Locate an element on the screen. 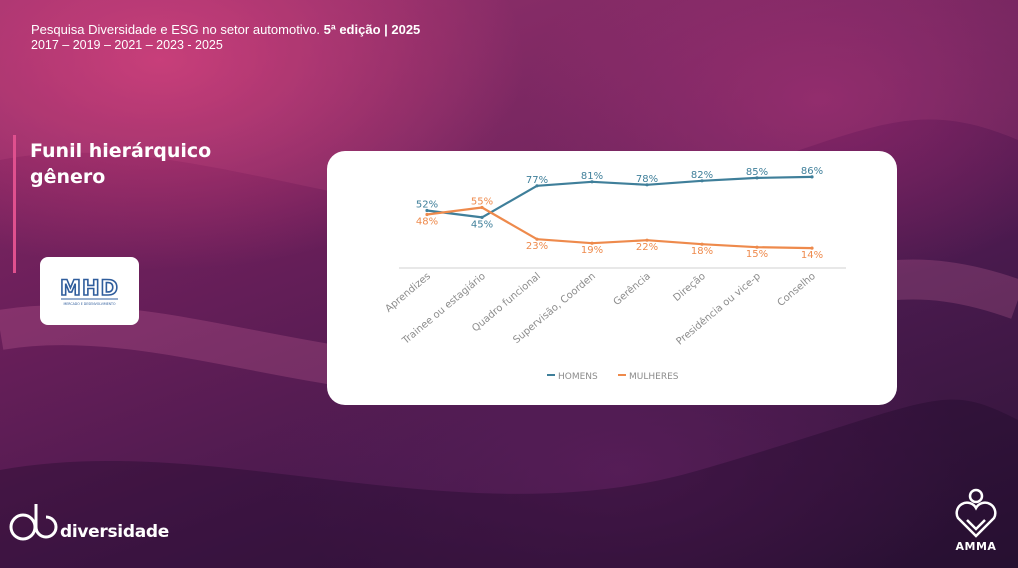  data-label-homens: 85% is located at coordinates (757, 172).